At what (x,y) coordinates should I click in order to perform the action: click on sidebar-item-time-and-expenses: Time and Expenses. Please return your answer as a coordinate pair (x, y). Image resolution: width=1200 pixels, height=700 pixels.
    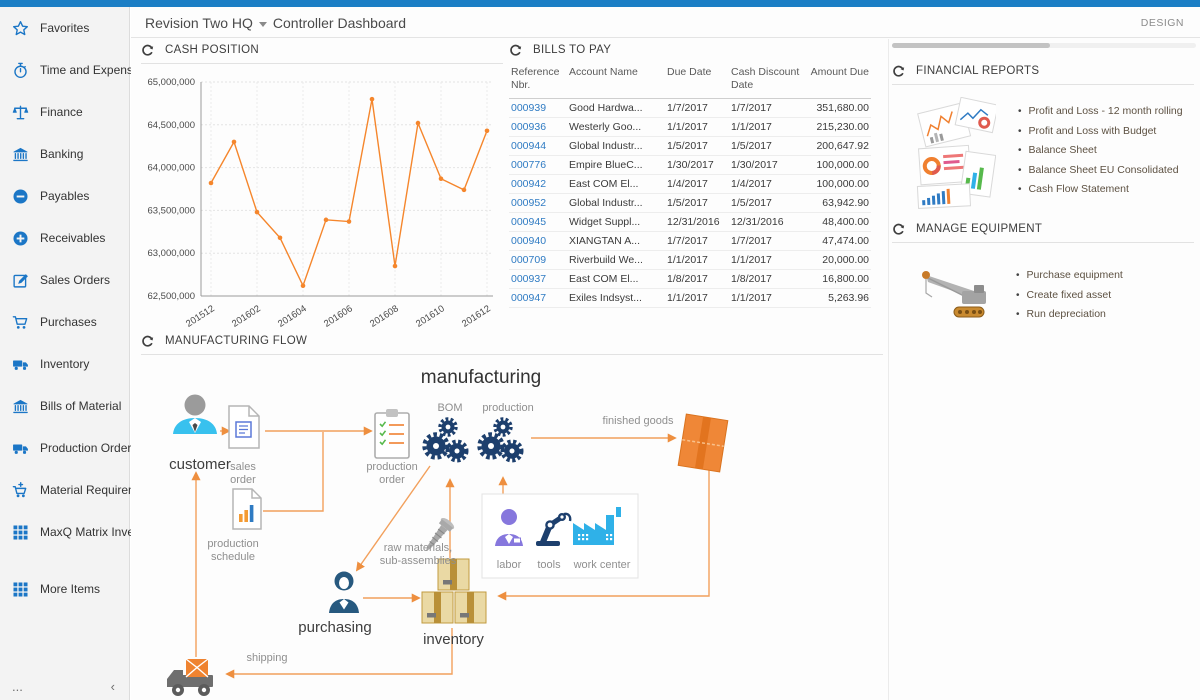
    Looking at the image, I should click on (73, 70).